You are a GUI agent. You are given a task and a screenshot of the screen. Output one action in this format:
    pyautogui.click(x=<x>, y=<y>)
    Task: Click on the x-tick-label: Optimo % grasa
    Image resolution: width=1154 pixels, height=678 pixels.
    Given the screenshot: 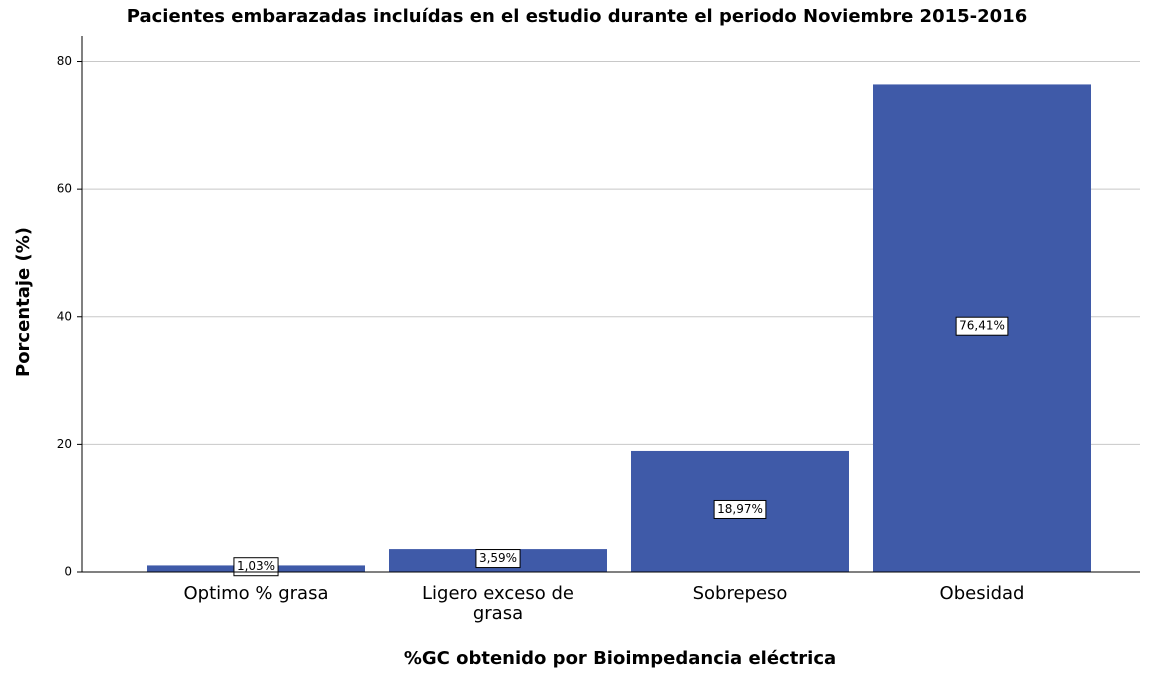 What is the action you would take?
    pyautogui.click(x=255, y=593)
    